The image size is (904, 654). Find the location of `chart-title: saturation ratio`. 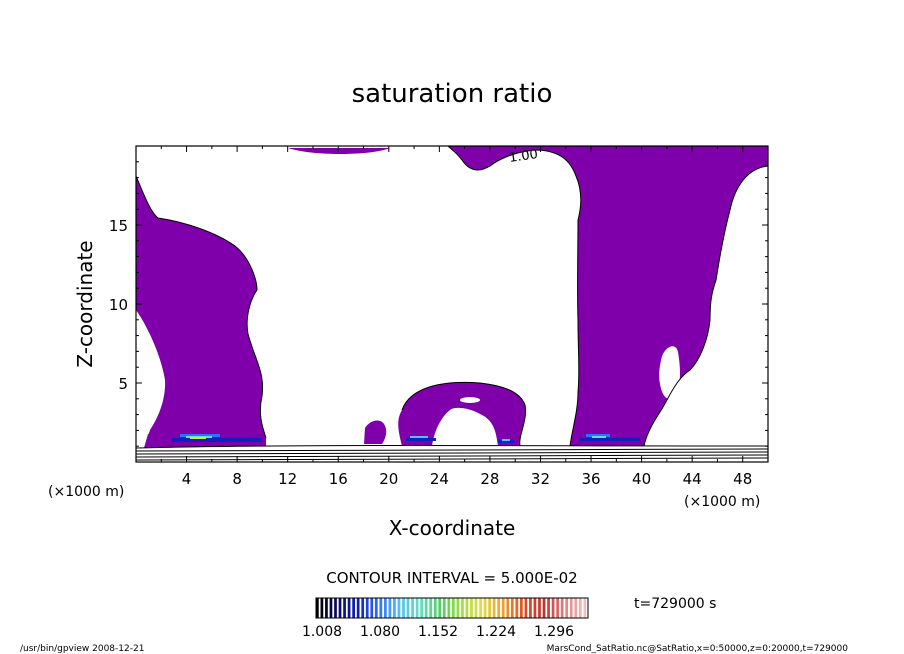

chart-title: saturation ratio is located at coordinates (452, 94).